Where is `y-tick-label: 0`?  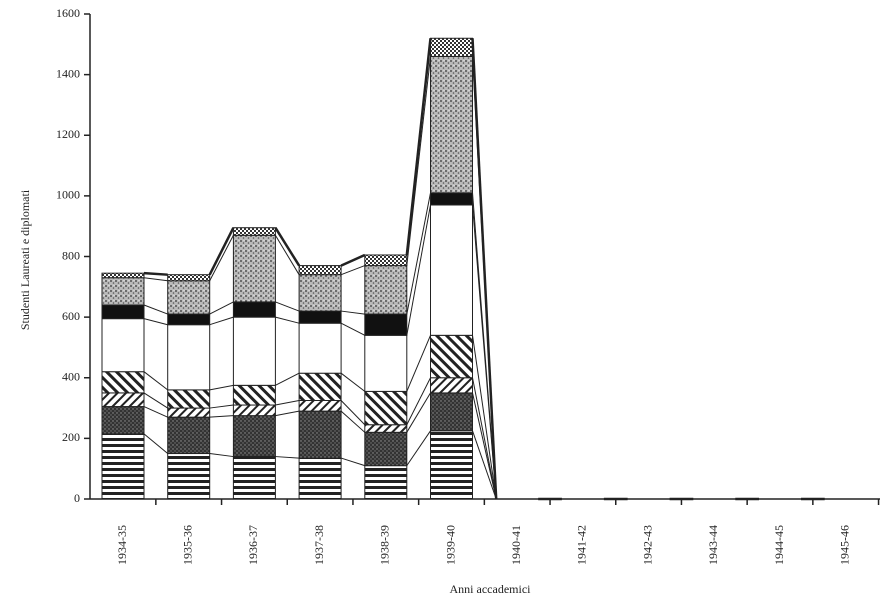 y-tick-label: 0 is located at coordinates (77, 498).